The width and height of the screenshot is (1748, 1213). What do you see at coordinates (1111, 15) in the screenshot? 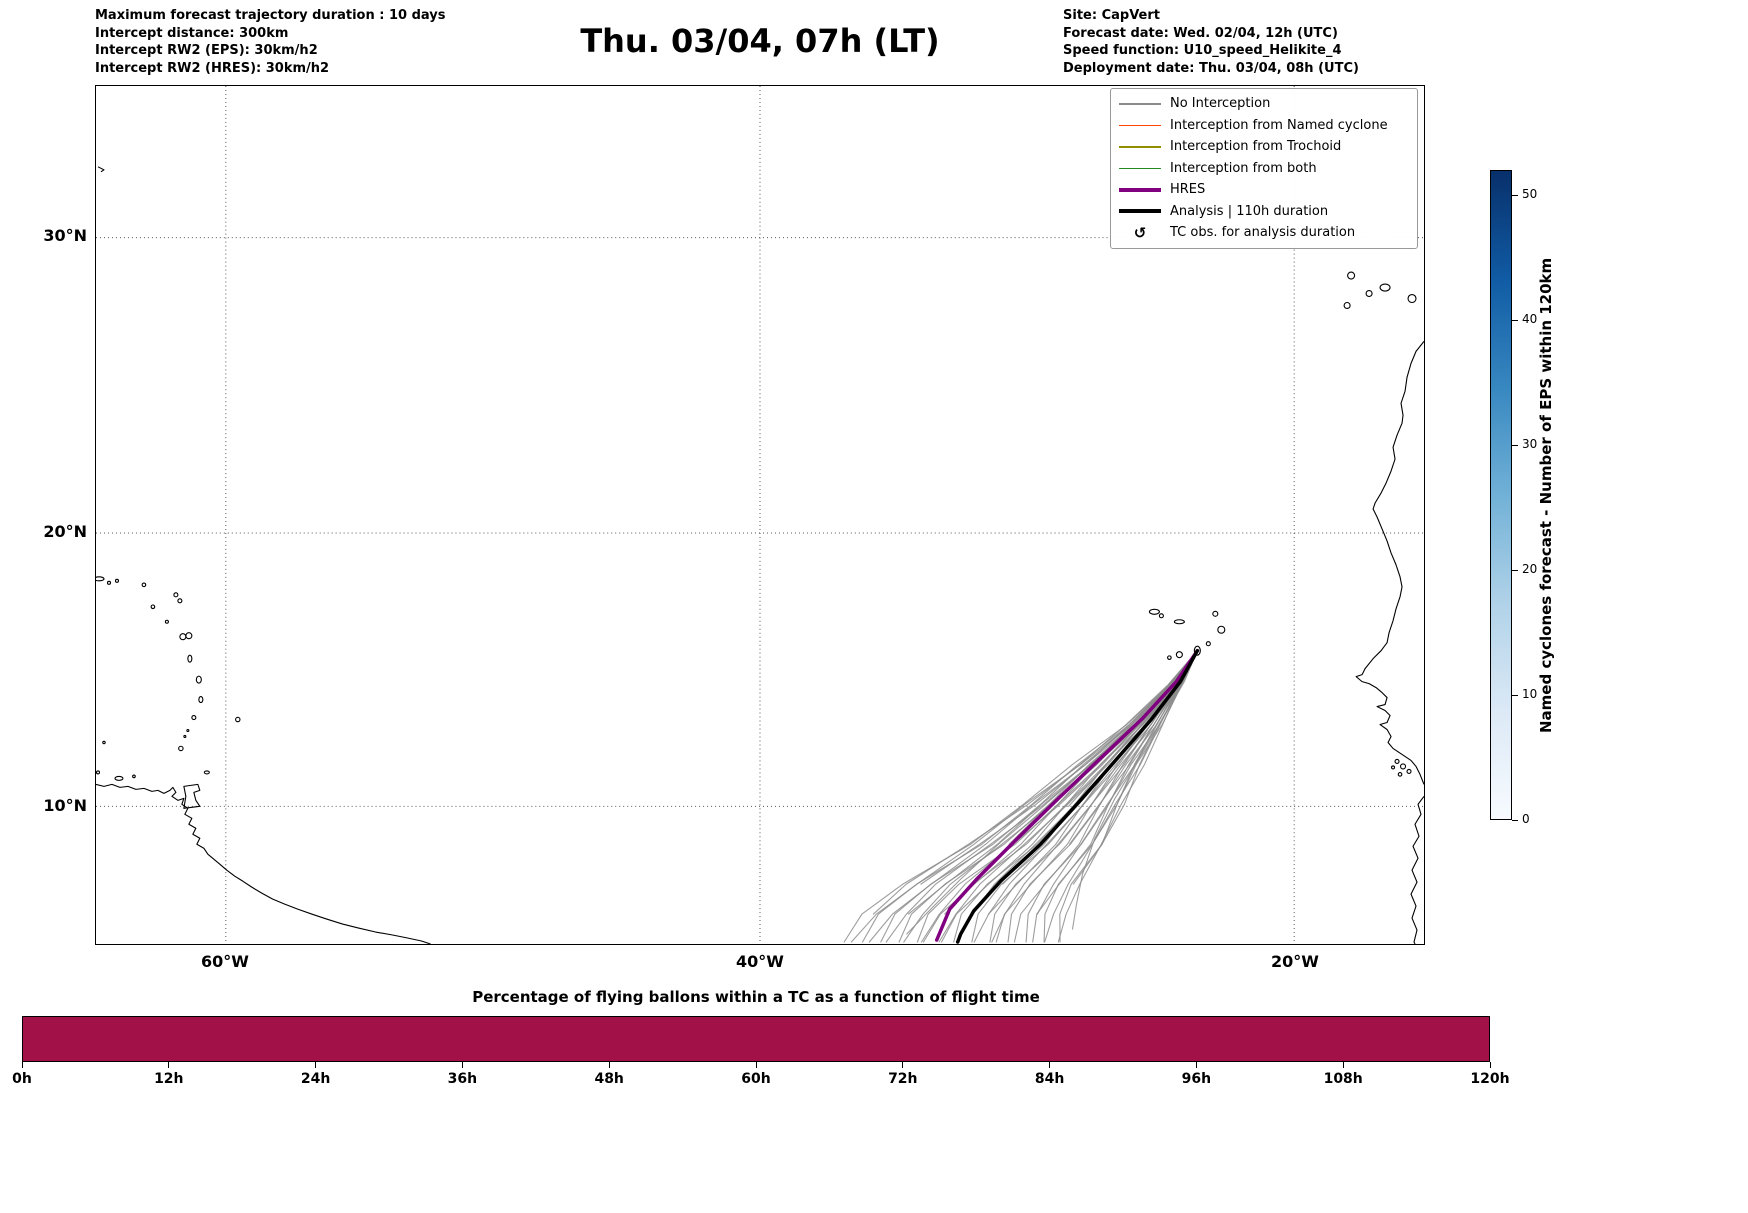
I see `meta-line-site: Site: CapVert` at bounding box center [1111, 15].